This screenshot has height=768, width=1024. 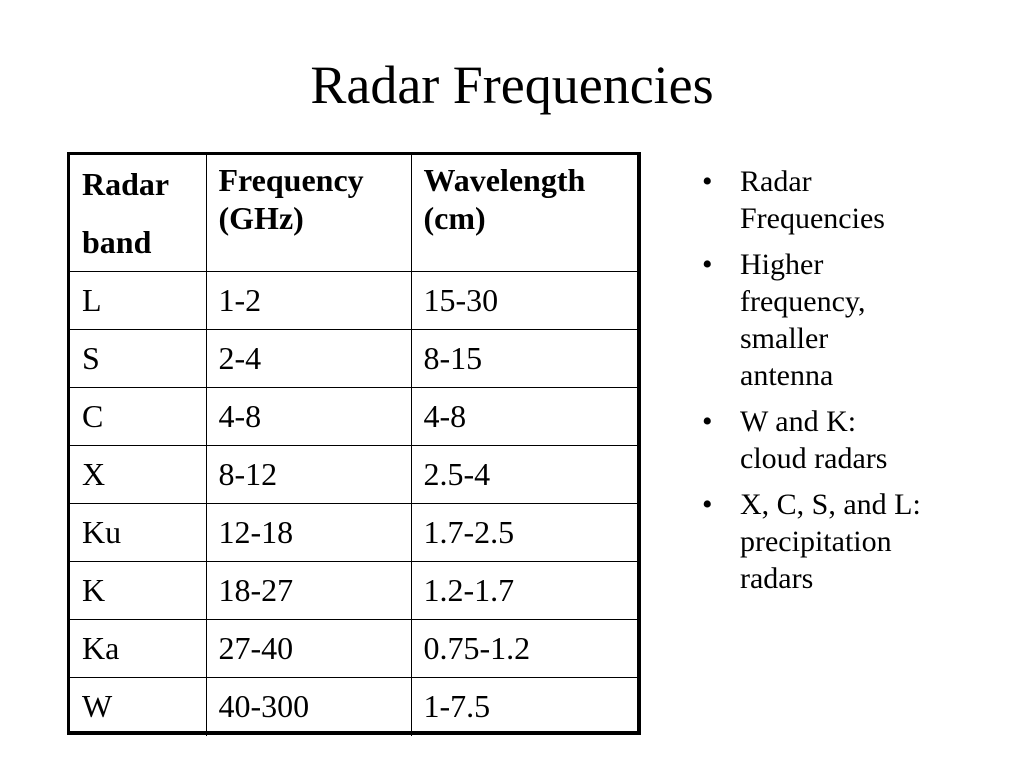 What do you see at coordinates (803, 301) in the screenshot?
I see `bullet-line: frequency,` at bounding box center [803, 301].